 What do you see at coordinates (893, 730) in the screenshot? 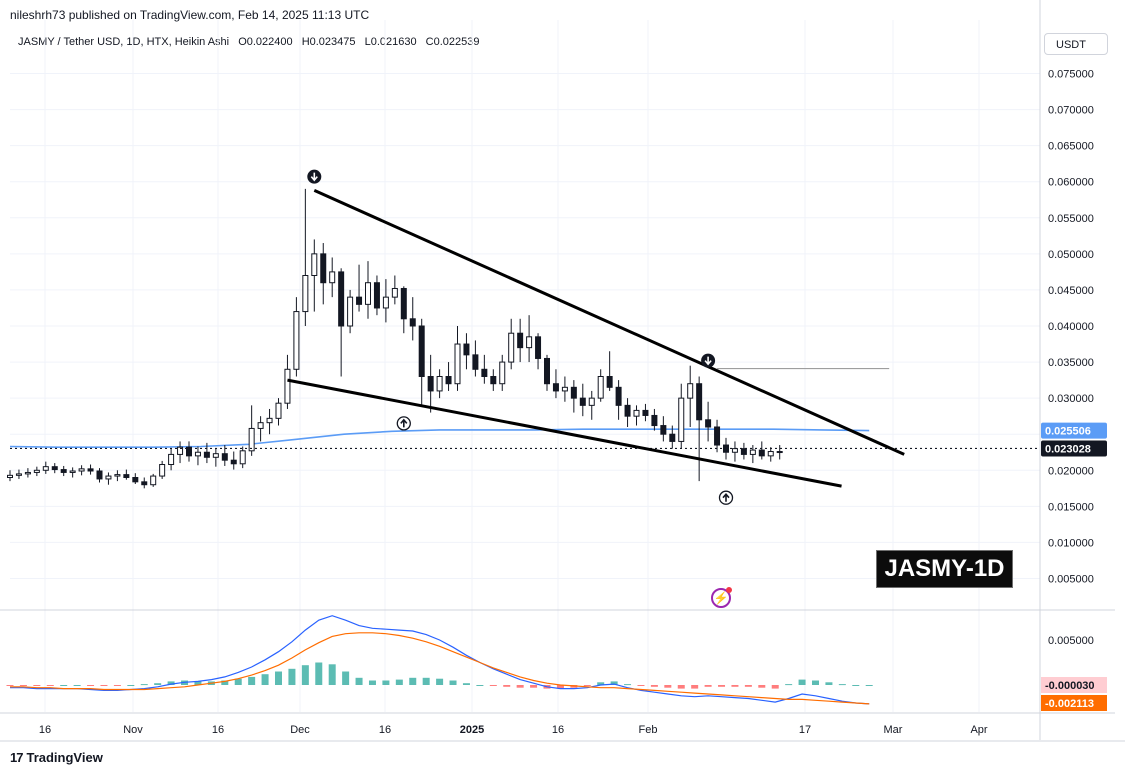
I see `time-tick-label: Mar` at bounding box center [893, 730].